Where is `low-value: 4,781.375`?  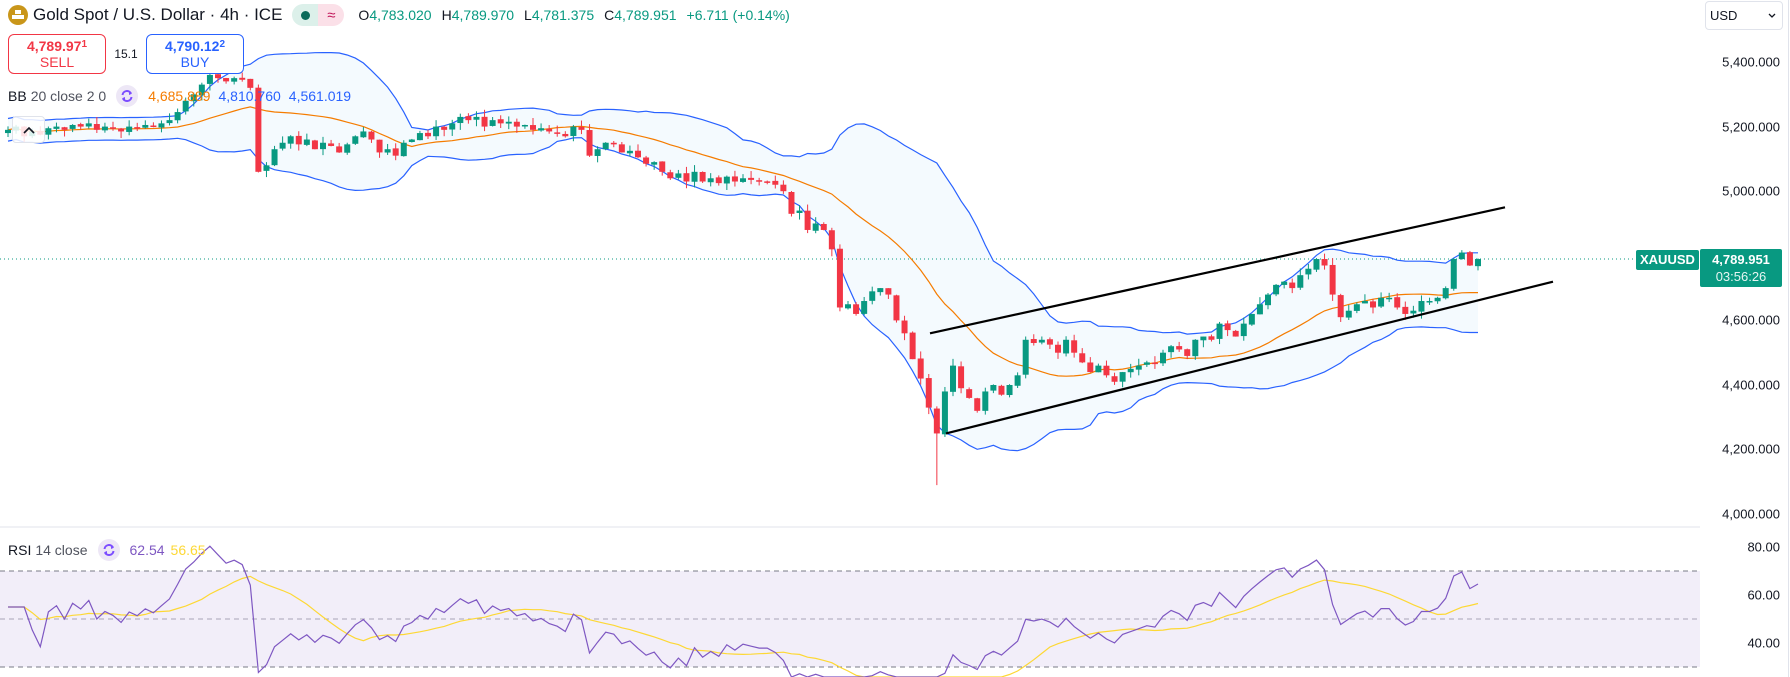
low-value: 4,781.375 is located at coordinates (563, 15).